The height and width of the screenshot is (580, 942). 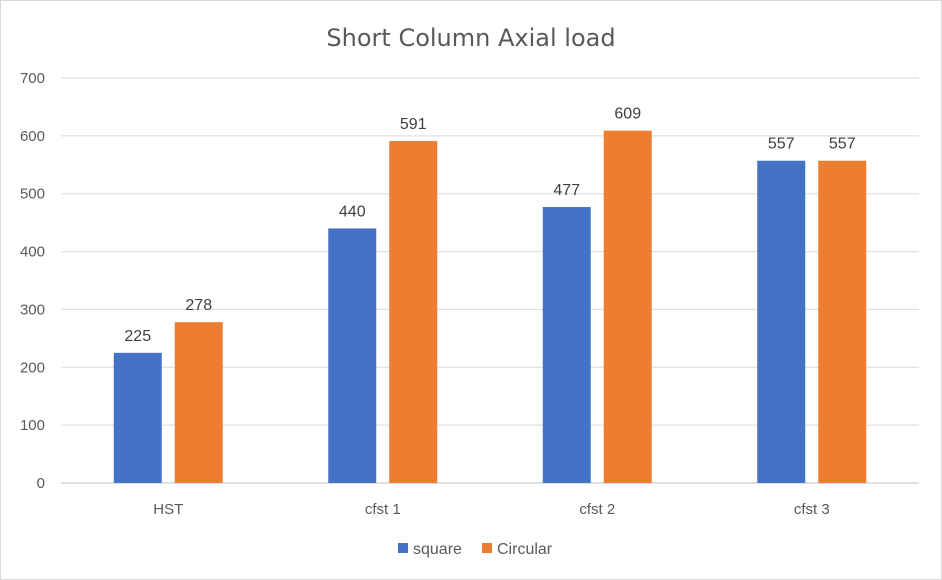 What do you see at coordinates (32, 309) in the screenshot?
I see `y-tick-label: 300` at bounding box center [32, 309].